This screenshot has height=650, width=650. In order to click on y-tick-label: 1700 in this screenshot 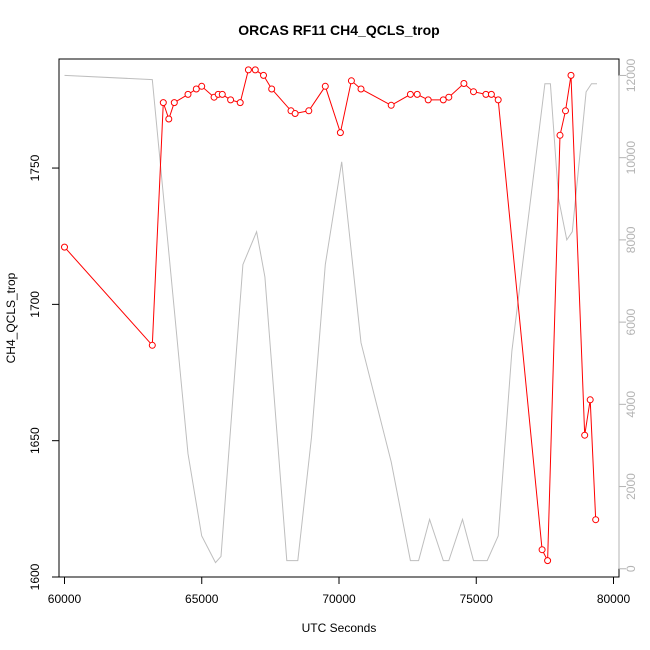, I will do `click(35, 304)`.